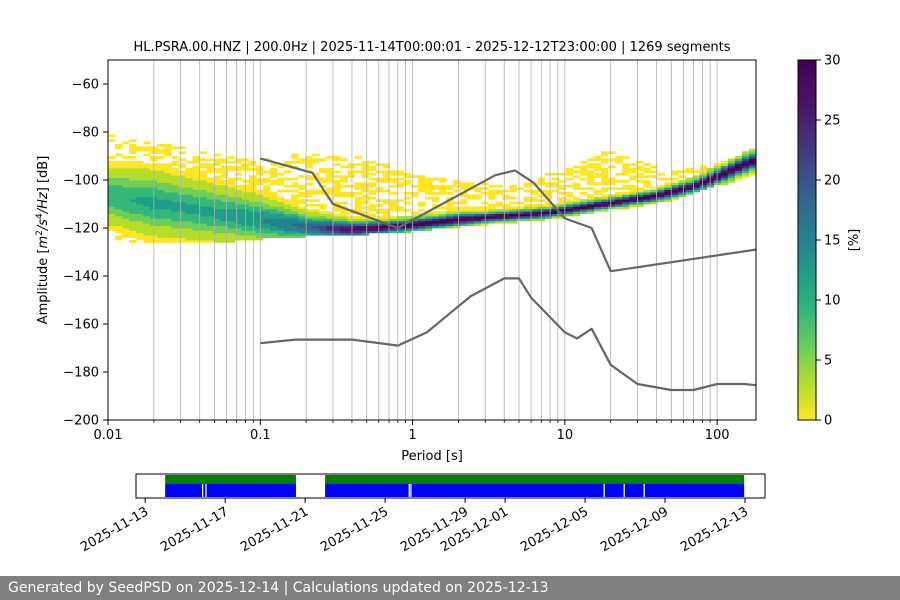 The height and width of the screenshot is (600, 900). I want to click on high-noise-model-line, so click(507, 215).